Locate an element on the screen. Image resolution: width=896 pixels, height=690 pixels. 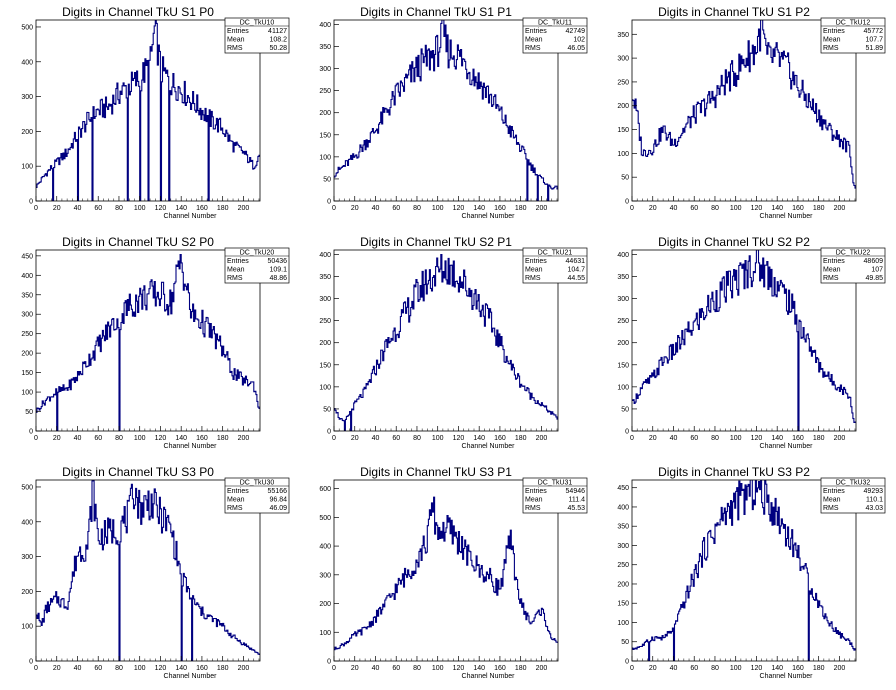
stats-name: DC_TkU22 is located at coordinates (853, 253).